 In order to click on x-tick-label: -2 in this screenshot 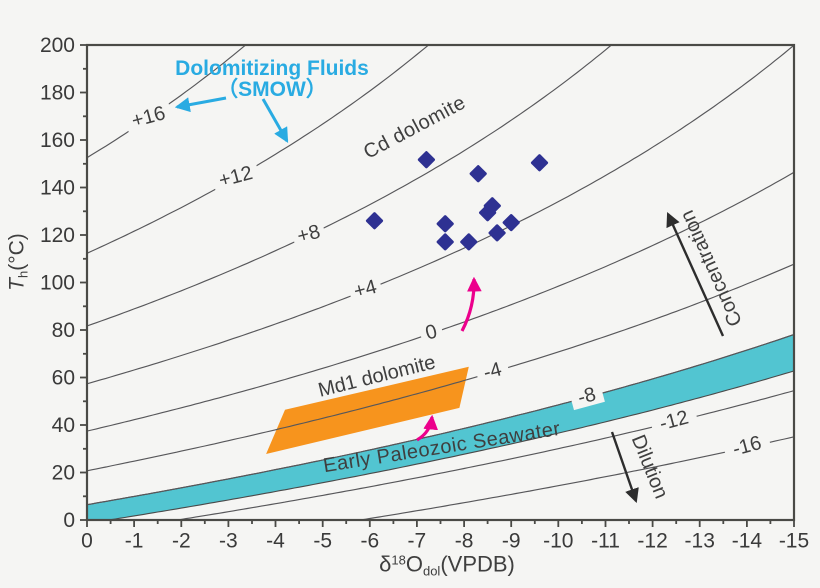, I will do `click(181, 540)`.